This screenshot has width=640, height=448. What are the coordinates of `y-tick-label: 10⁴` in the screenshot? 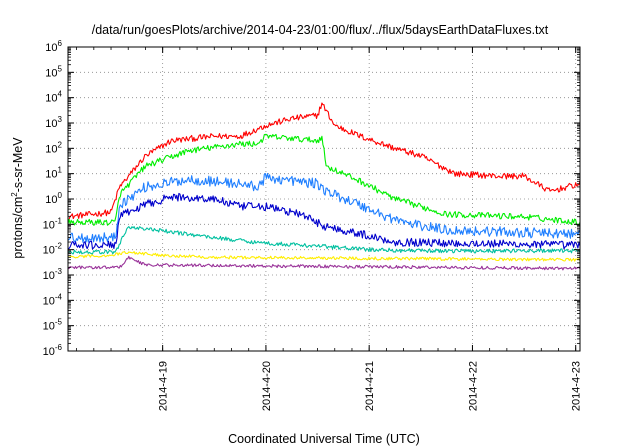 It's located at (53, 97).